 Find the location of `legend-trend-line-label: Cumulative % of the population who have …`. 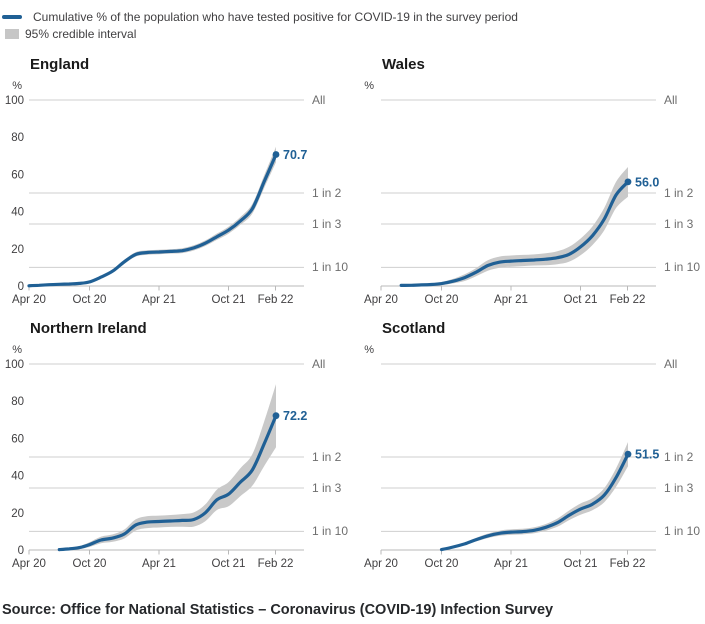

legend-trend-line-label: Cumulative % of the population who have … is located at coordinates (275, 16).